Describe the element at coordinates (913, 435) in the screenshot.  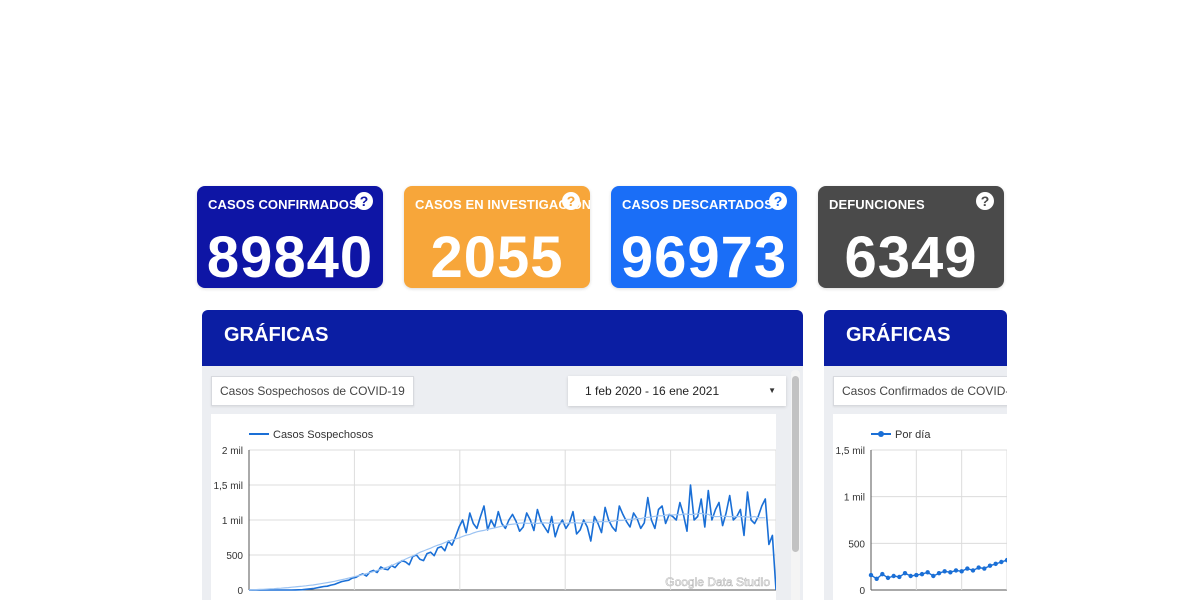
I see `legend-label: Por día` at that location.